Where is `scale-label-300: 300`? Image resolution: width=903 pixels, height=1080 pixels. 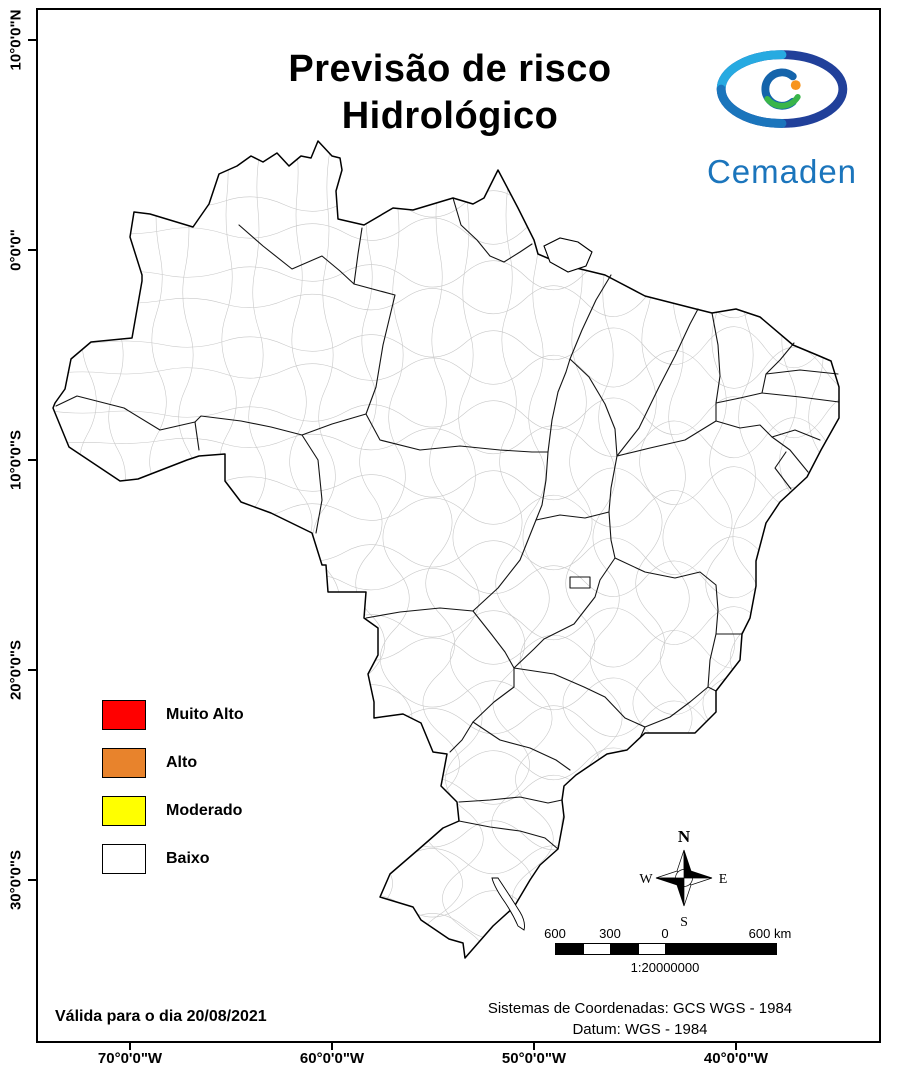
scale-label-300: 300 is located at coordinates (610, 933).